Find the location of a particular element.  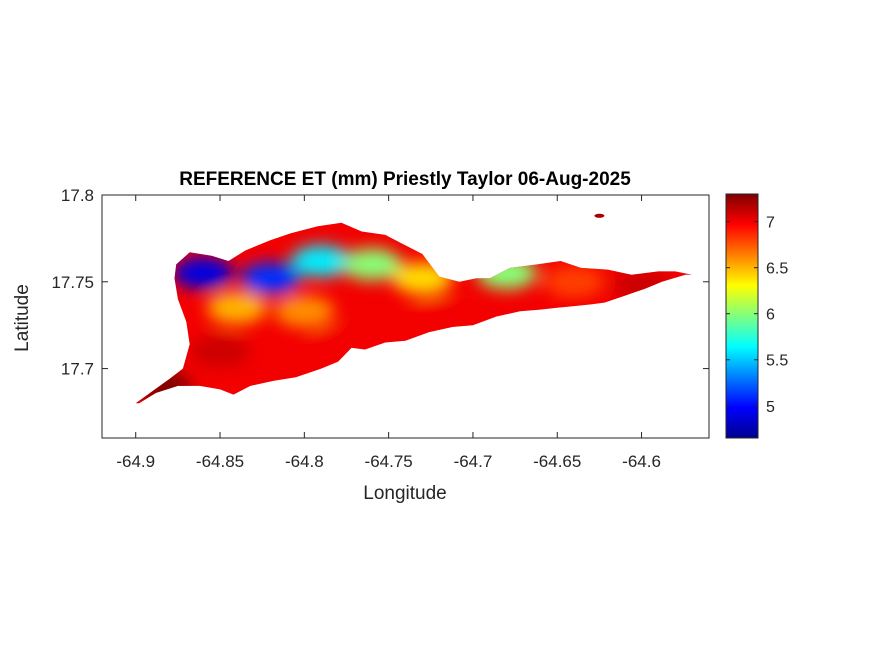

colorbar-tick-label: 7 is located at coordinates (770, 223).